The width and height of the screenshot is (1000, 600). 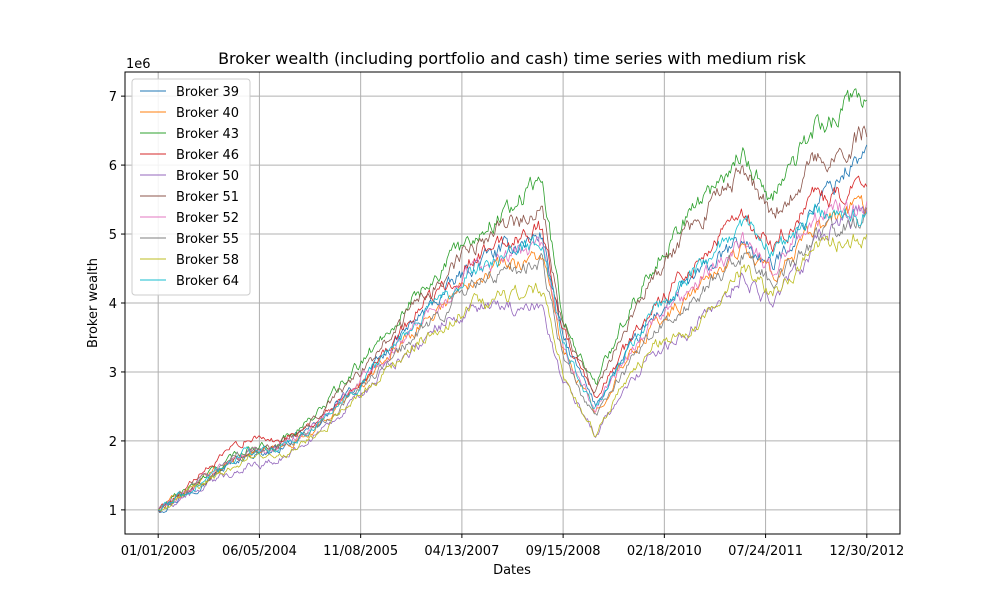 What do you see at coordinates (93, 303) in the screenshot?
I see `y-axis-title: Broker wealth` at bounding box center [93, 303].